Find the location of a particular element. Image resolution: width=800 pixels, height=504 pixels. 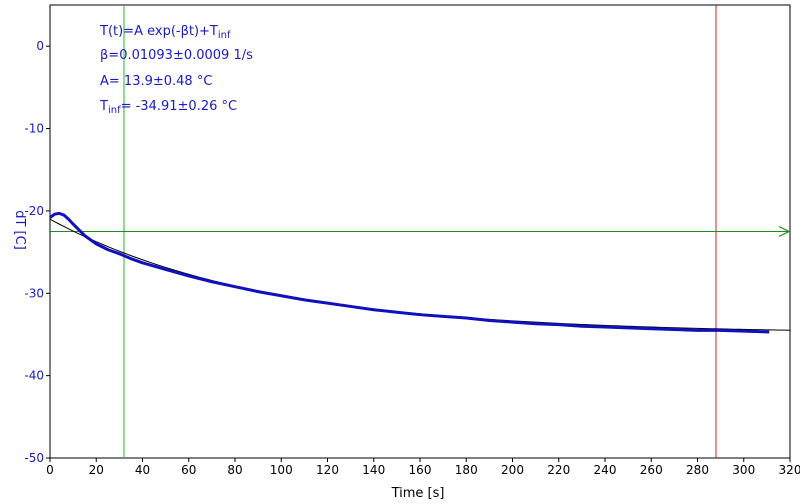

beta-annotation: β=0.01093±0.0009 1/s is located at coordinates (176, 55).